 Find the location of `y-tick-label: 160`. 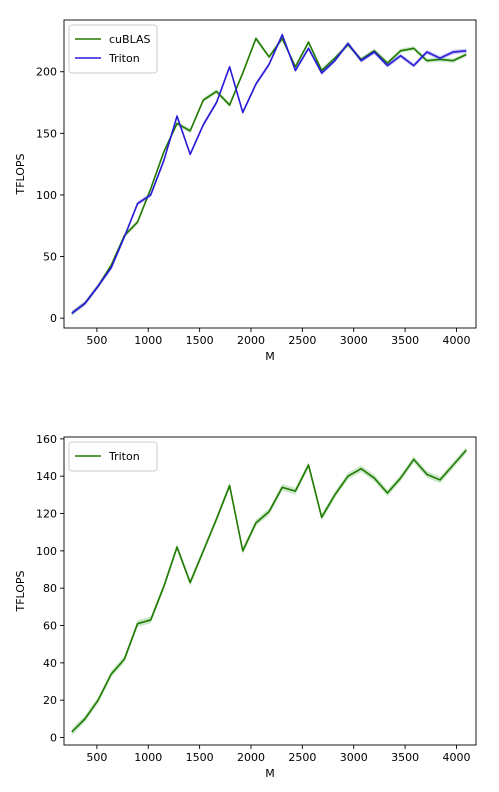

y-tick-label: 160 is located at coordinates (46, 439).